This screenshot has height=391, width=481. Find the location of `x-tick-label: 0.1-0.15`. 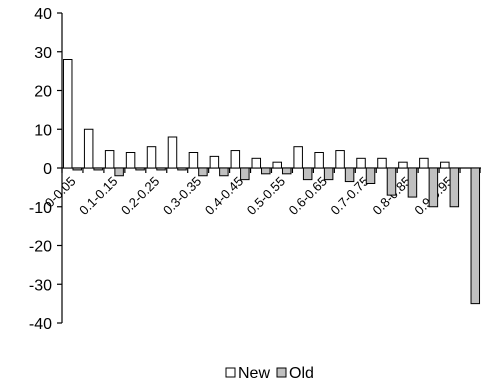

x-tick-label: 0.1-0.15 is located at coordinates (98, 196).